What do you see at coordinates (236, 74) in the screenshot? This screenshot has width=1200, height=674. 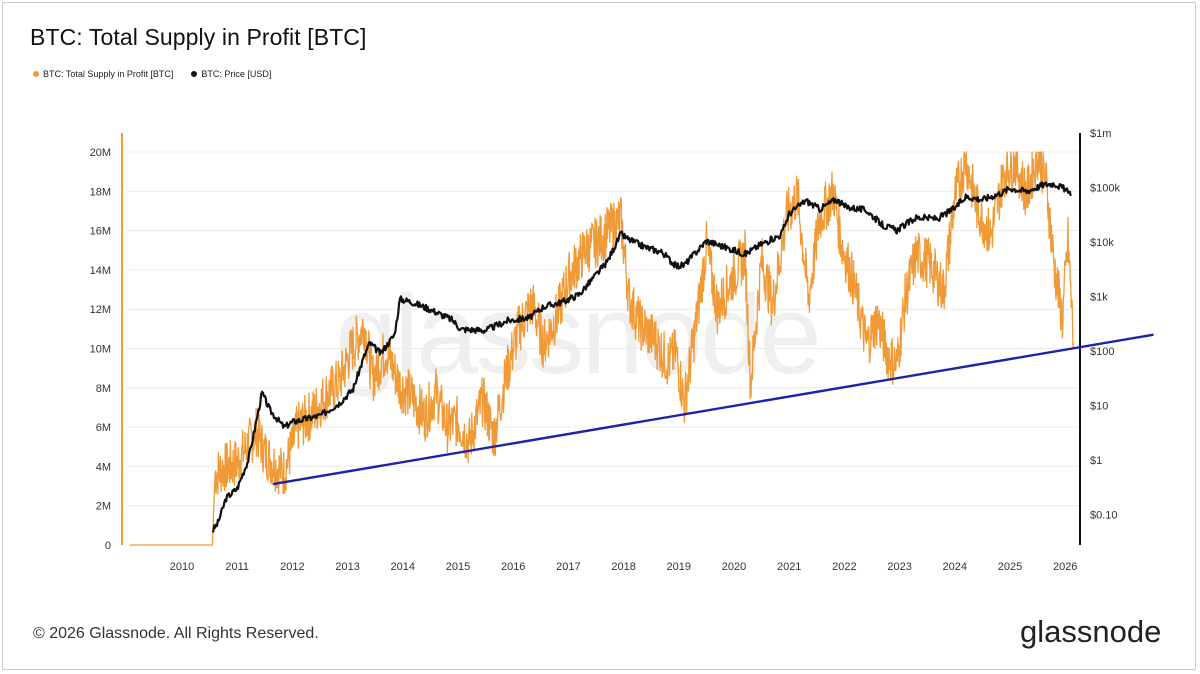 I see `legend-label-price: BTC: Price [USD]` at bounding box center [236, 74].